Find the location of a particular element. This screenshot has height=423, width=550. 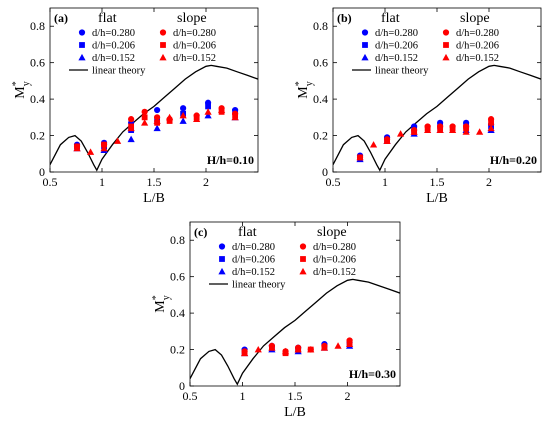

y-axis-label-sup: * is located at coordinates (16, 83).